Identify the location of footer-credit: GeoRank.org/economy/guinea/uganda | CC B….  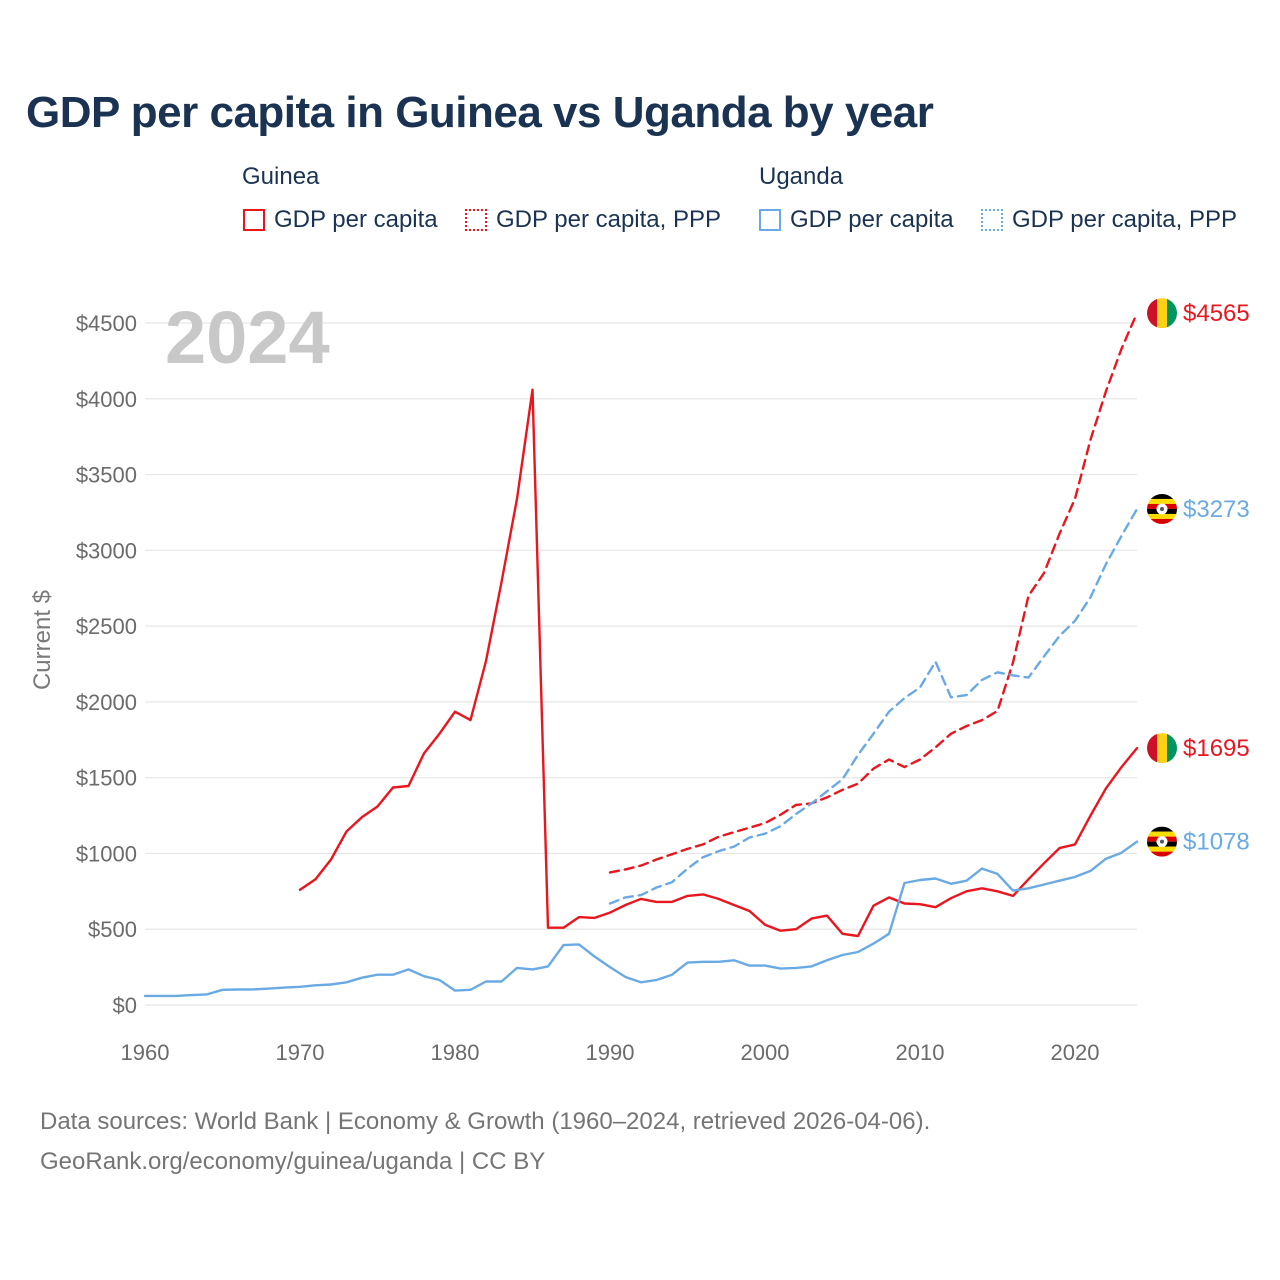
(293, 1161).